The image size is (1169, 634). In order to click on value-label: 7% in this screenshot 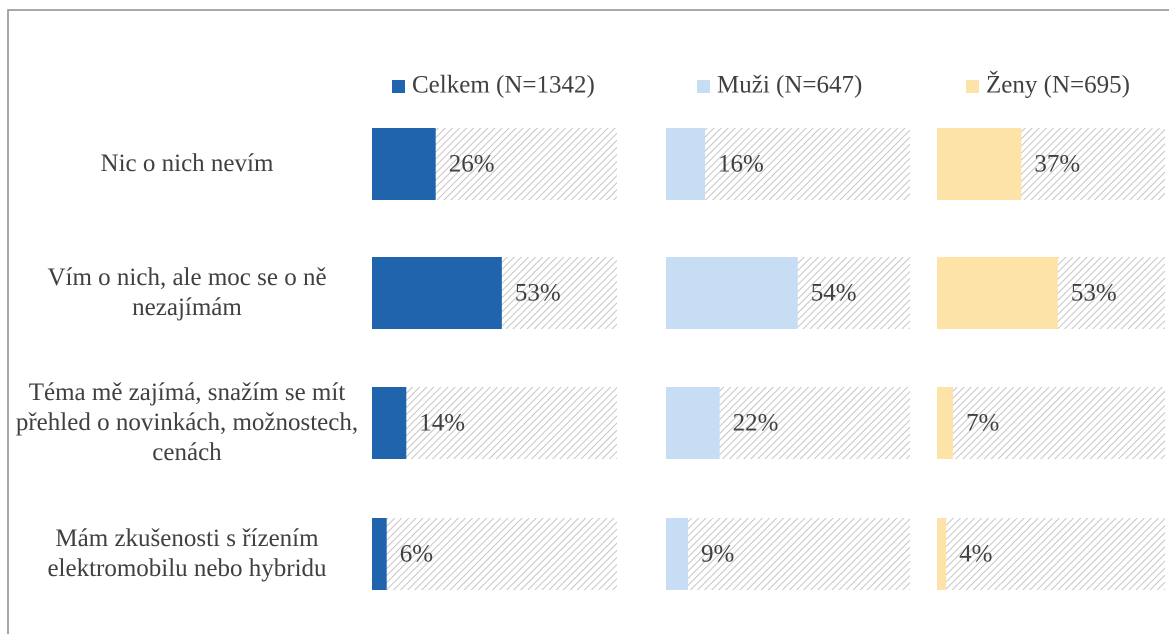, I will do `click(982, 423)`.